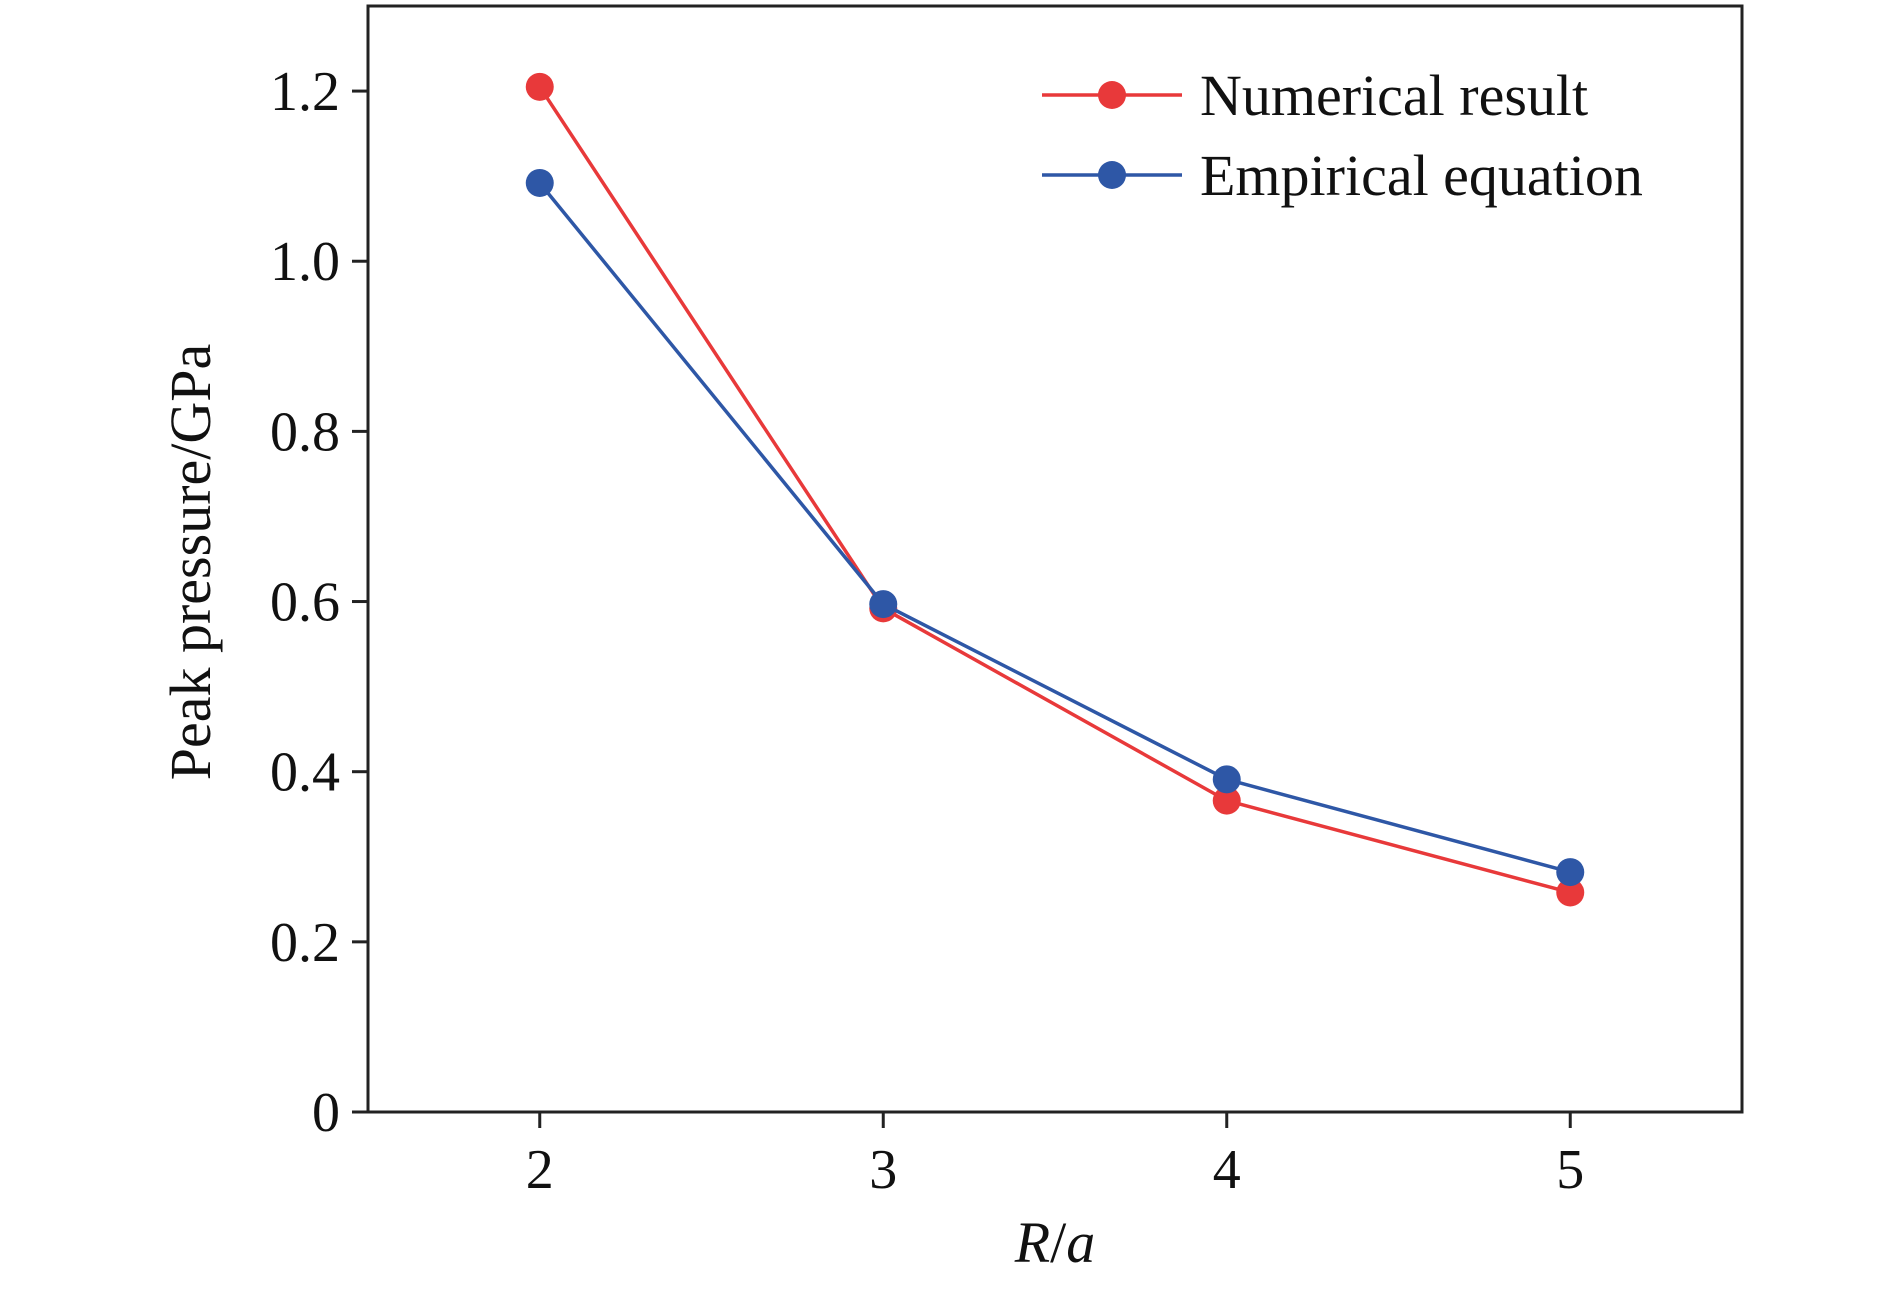  I want to click on y-tick-label: 1.2, so click(305, 92).